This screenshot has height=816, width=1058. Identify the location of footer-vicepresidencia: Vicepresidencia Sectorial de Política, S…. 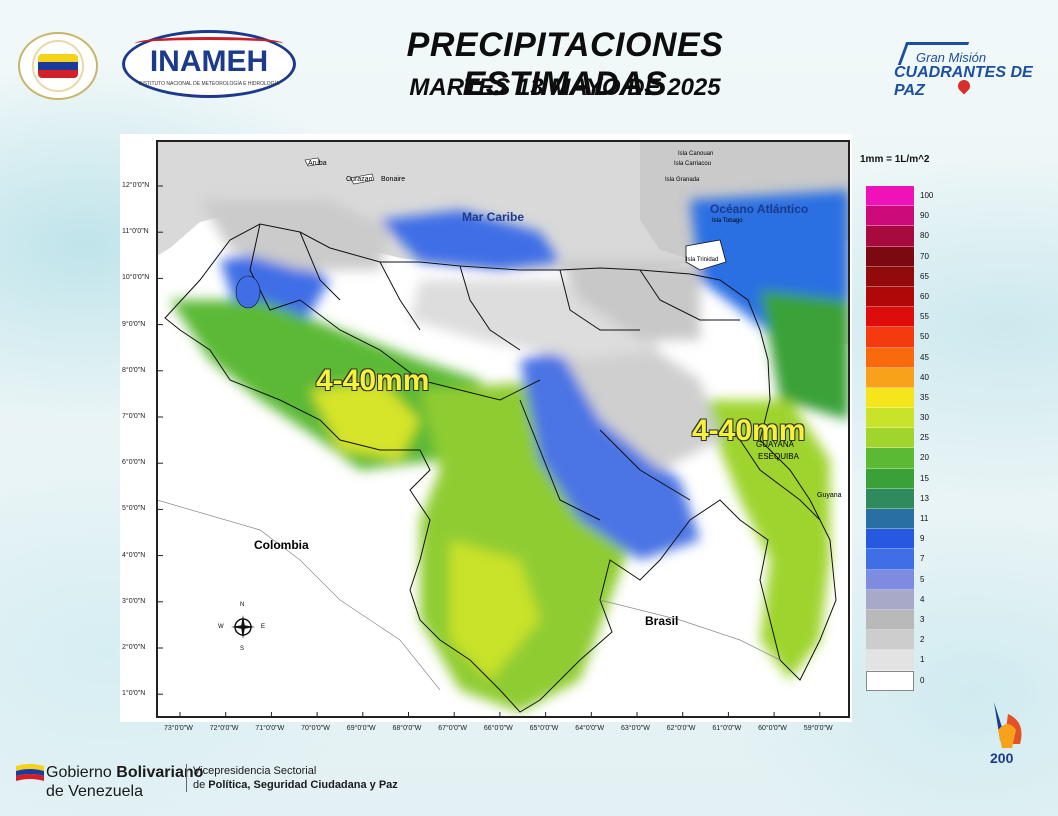
(292, 778).